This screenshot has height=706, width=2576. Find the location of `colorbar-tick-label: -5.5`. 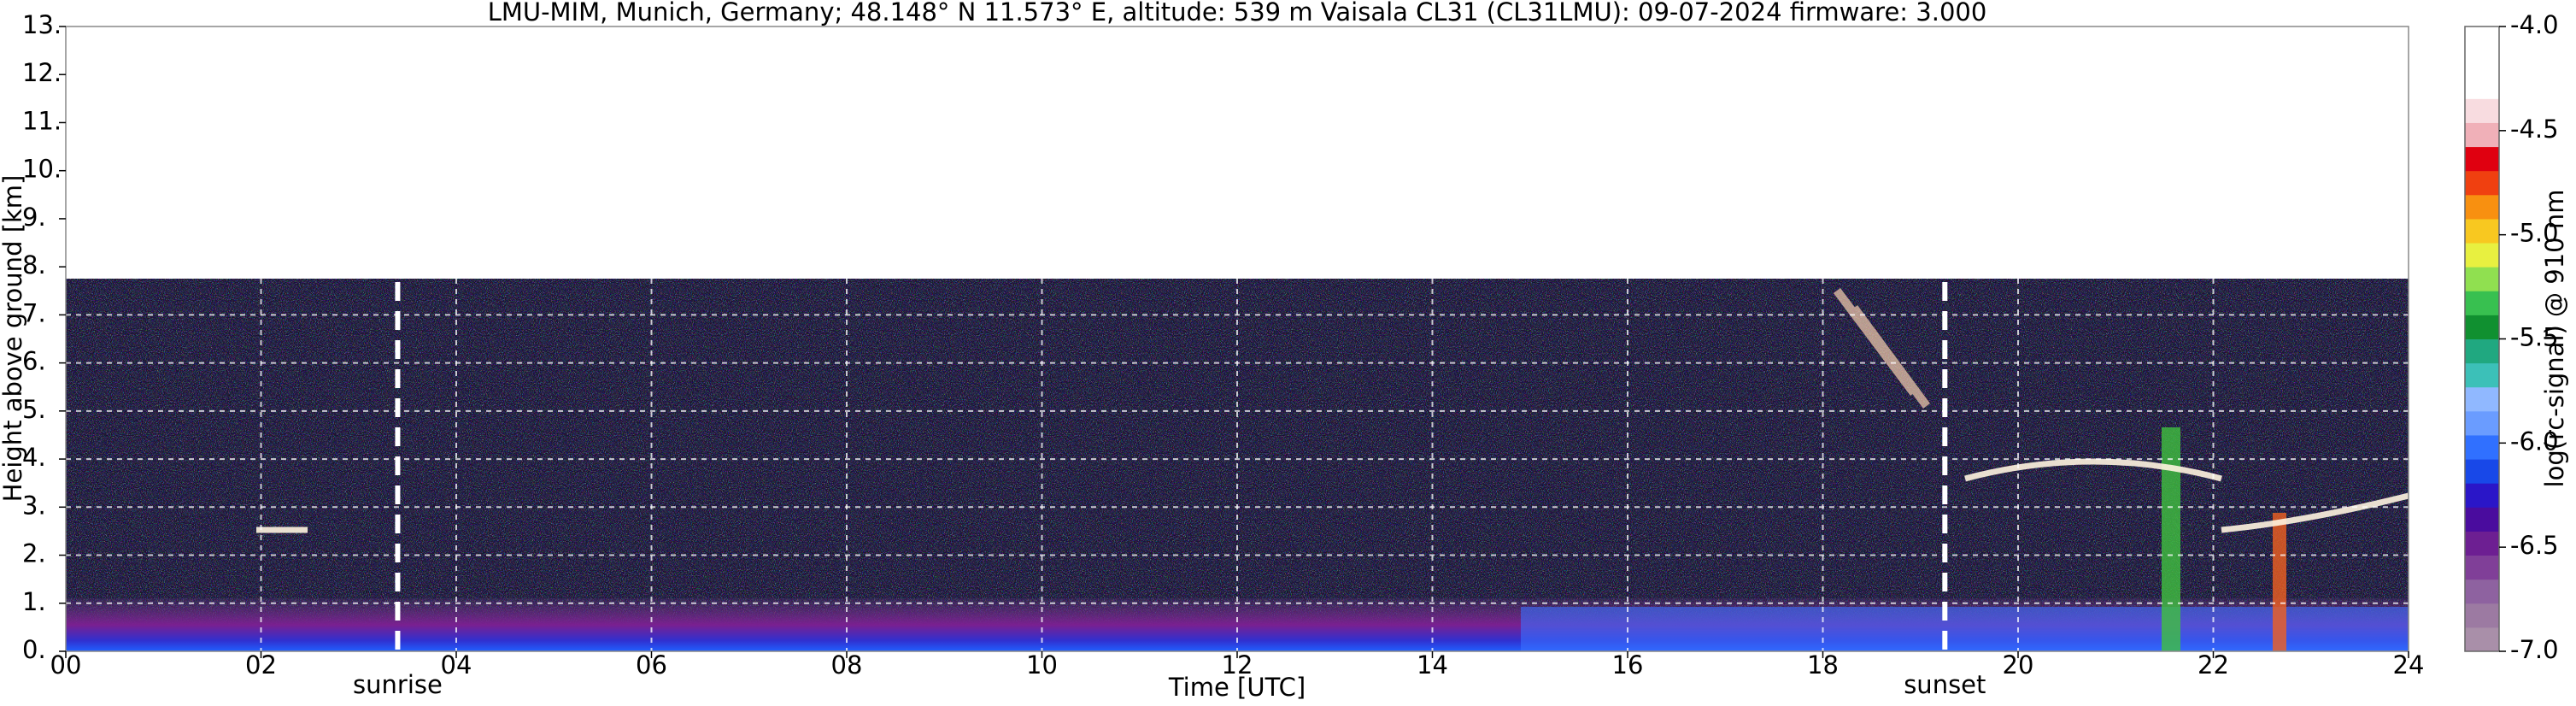

colorbar-tick-label: -5.5 is located at coordinates (2534, 337).